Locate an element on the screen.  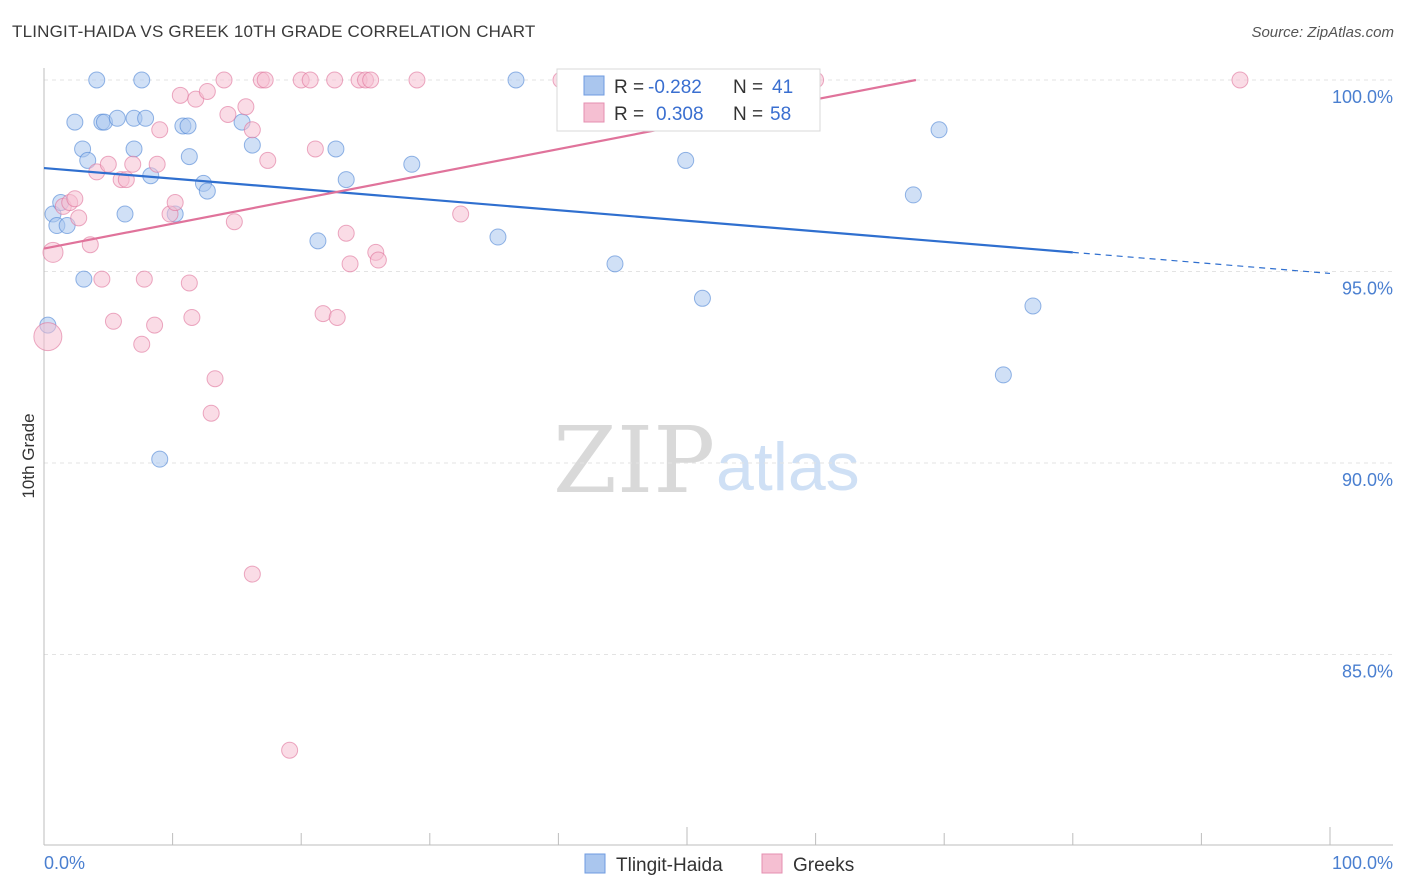
stats-legend: R = -0.282 N = 41 R = 0.308 N = 58 is located at coordinates (688, 100).